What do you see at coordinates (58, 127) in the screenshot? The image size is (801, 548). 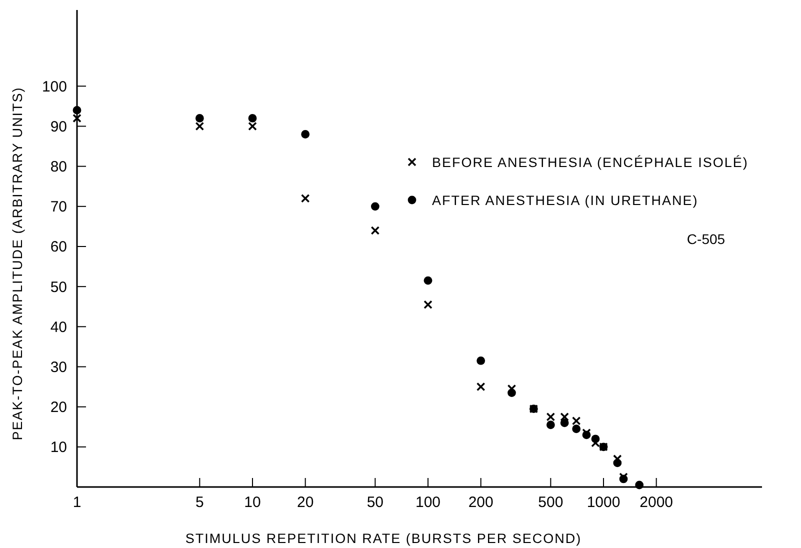 I see `y-tick-label: 90` at bounding box center [58, 127].